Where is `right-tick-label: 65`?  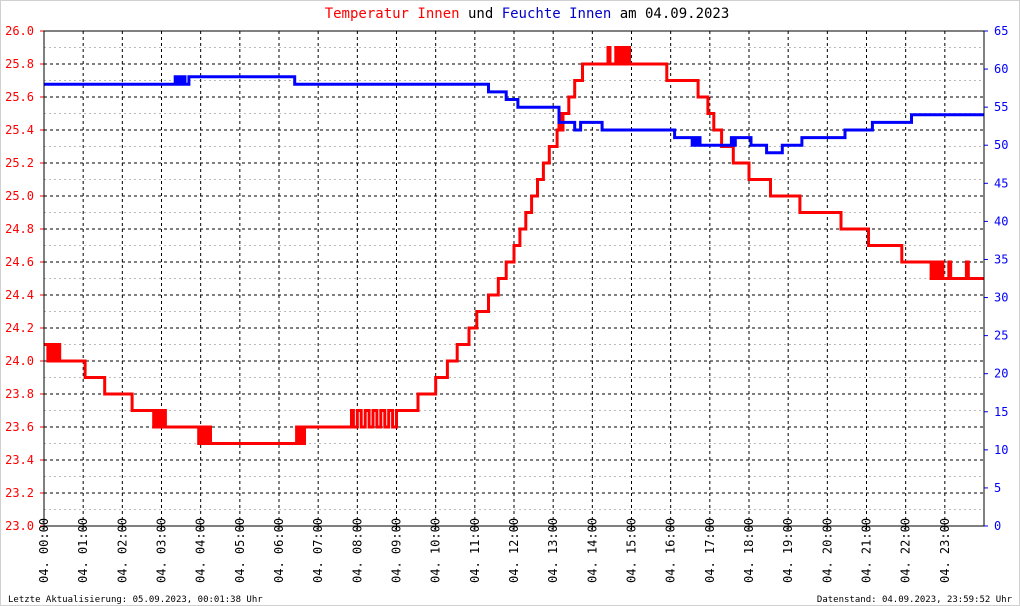
right-tick-label: 65 is located at coordinates (1001, 31).